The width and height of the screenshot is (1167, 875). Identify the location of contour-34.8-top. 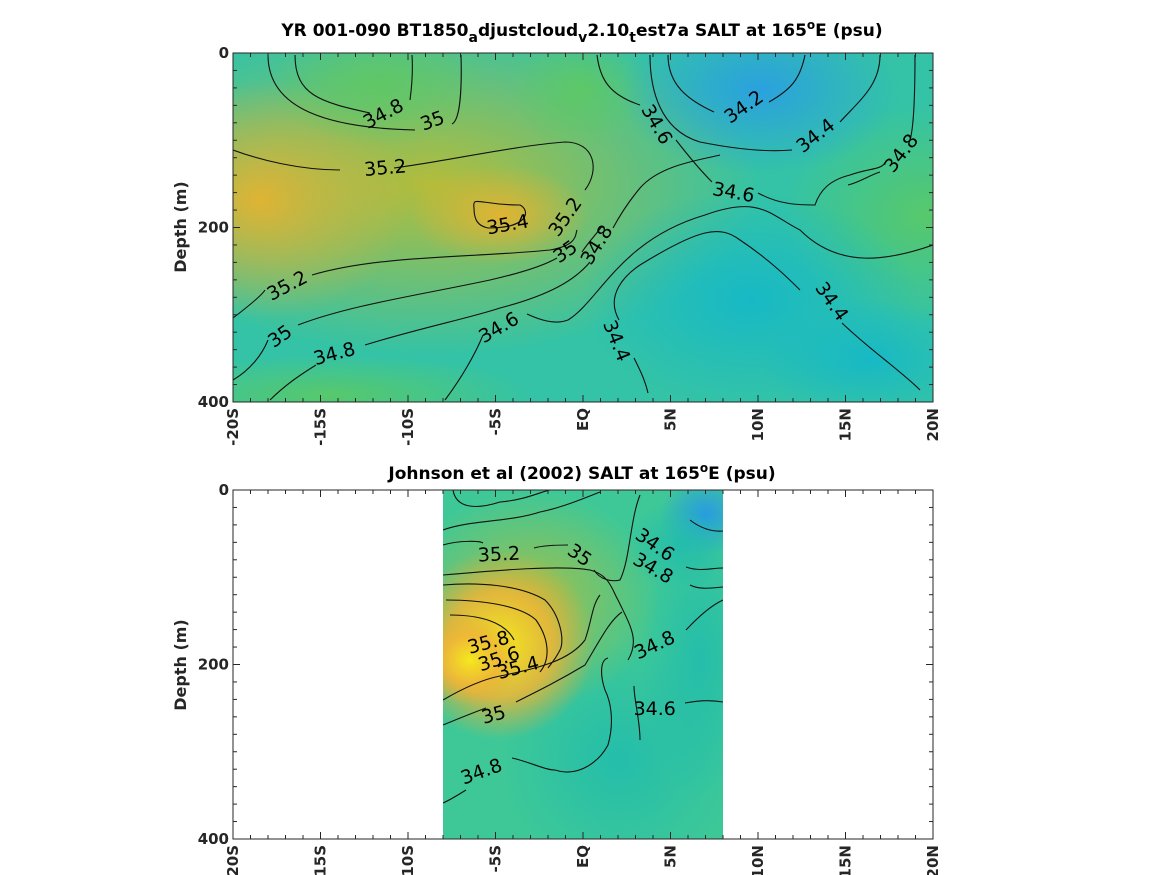
(583, 531).